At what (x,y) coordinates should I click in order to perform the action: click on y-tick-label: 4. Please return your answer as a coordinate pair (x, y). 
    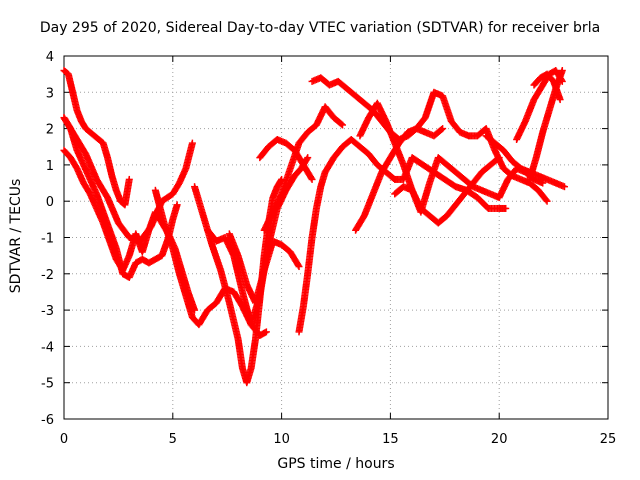
    Looking at the image, I should click on (50, 57).